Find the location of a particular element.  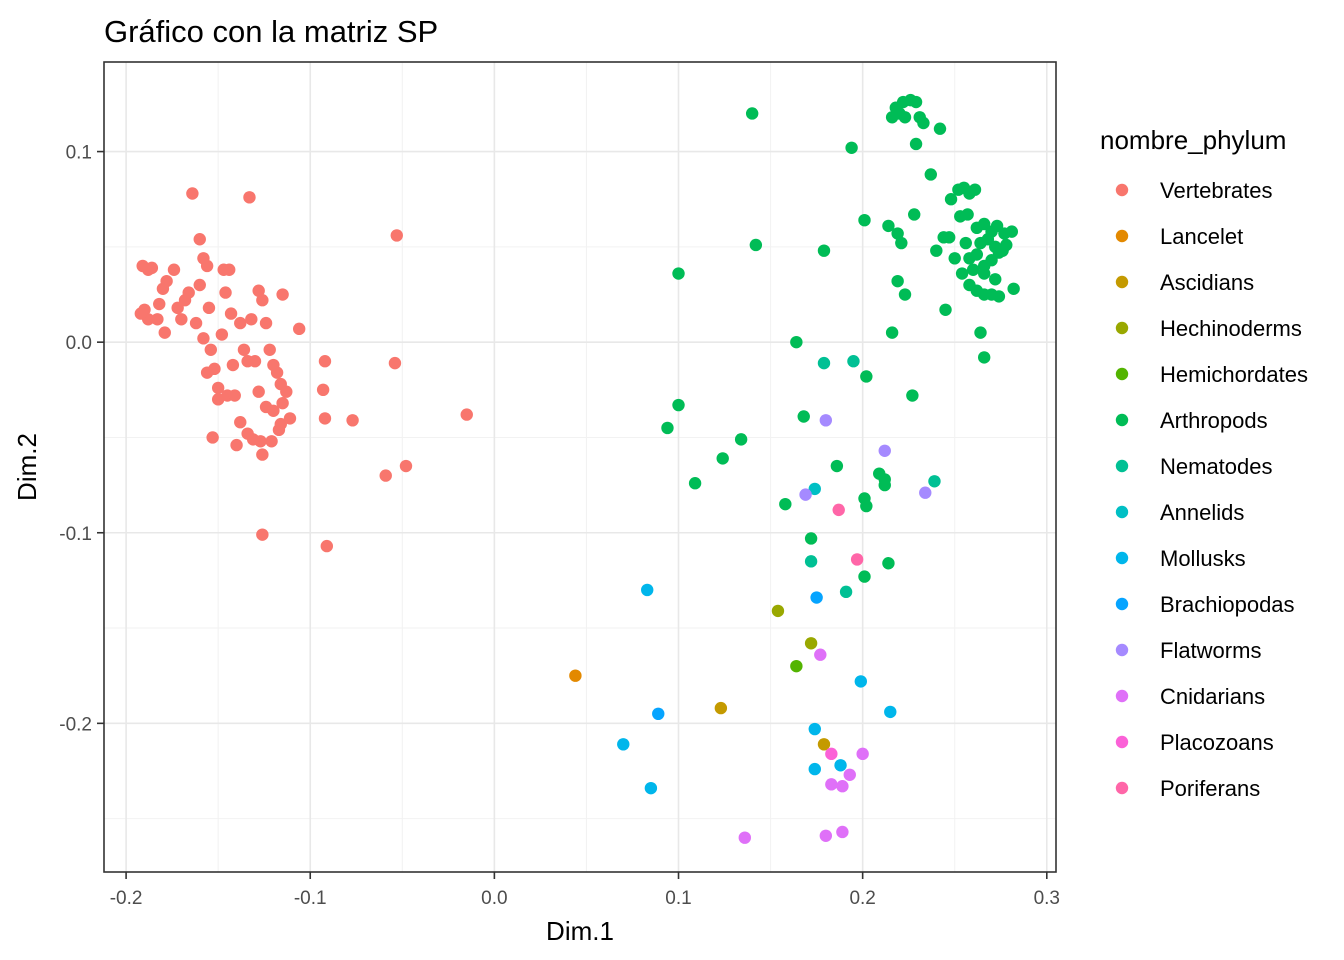

legend-item: Mollusks is located at coordinates (1180, 558).